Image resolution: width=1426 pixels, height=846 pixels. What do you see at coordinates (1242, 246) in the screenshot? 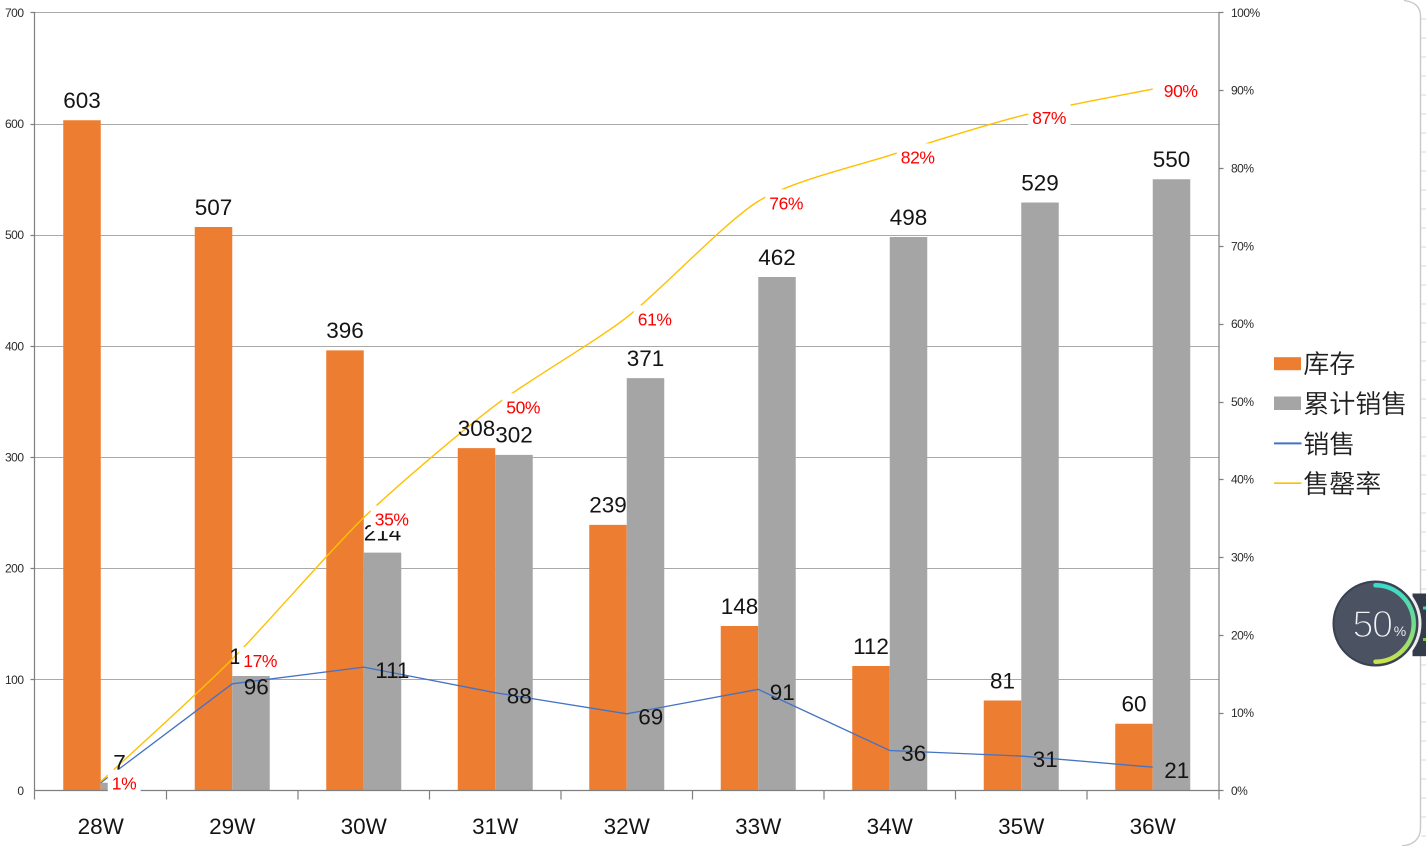
I see `svg-text: 70%` at bounding box center [1242, 246].